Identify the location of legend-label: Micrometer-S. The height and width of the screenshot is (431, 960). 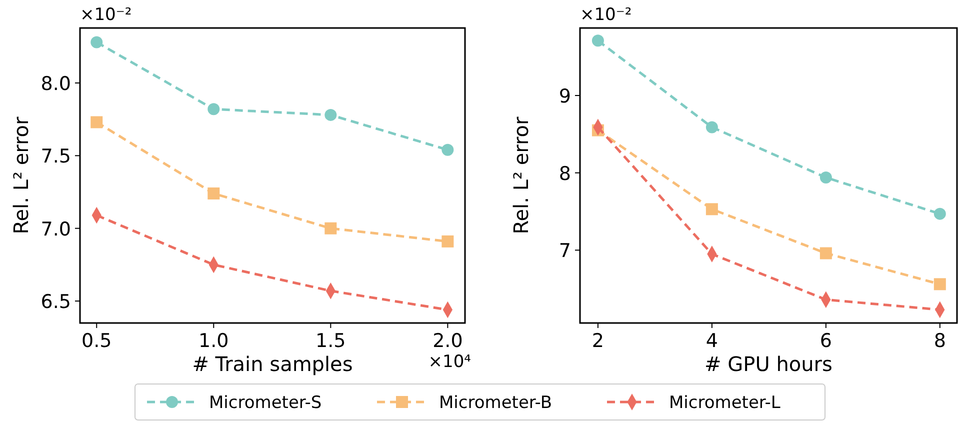
(265, 403).